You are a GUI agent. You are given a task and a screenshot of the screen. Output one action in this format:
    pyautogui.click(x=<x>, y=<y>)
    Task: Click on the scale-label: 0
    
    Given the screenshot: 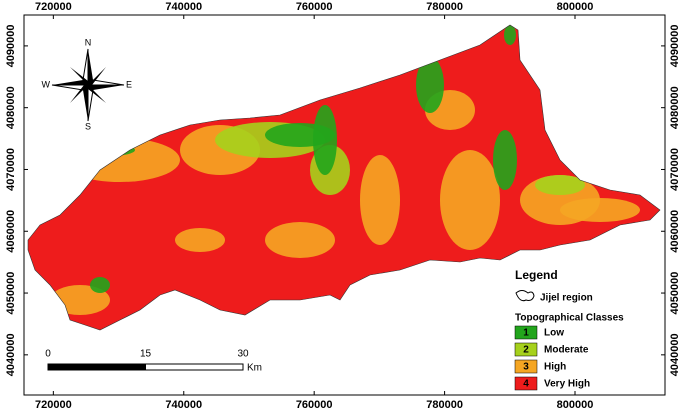 What is the action you would take?
    pyautogui.click(x=48, y=354)
    